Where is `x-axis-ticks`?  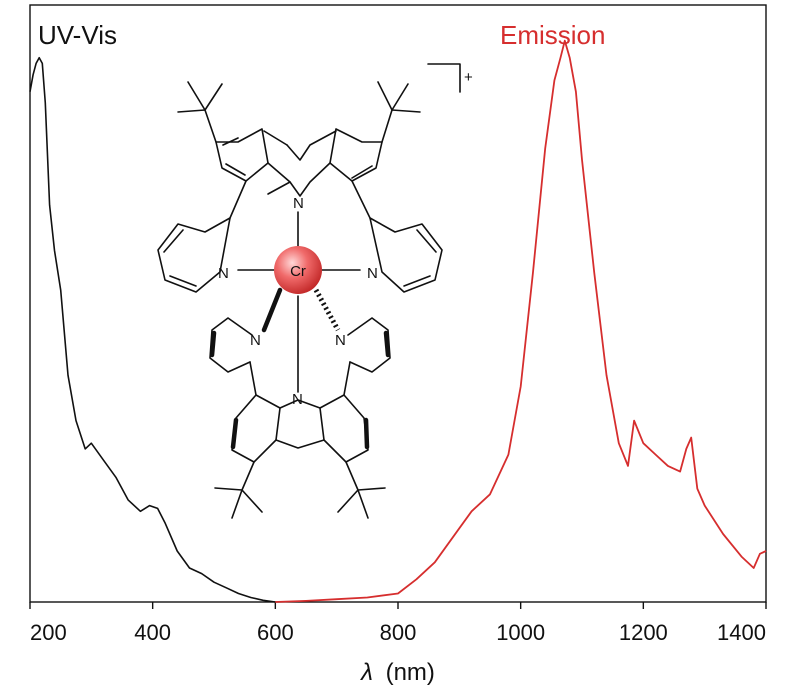
x-axis-ticks is located at coordinates (398, 605).